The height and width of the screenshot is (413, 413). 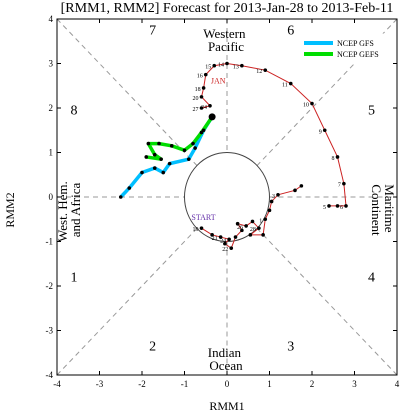 What do you see at coordinates (10, 209) in the screenshot?
I see `y-axis-label: RMM2` at bounding box center [10, 209].